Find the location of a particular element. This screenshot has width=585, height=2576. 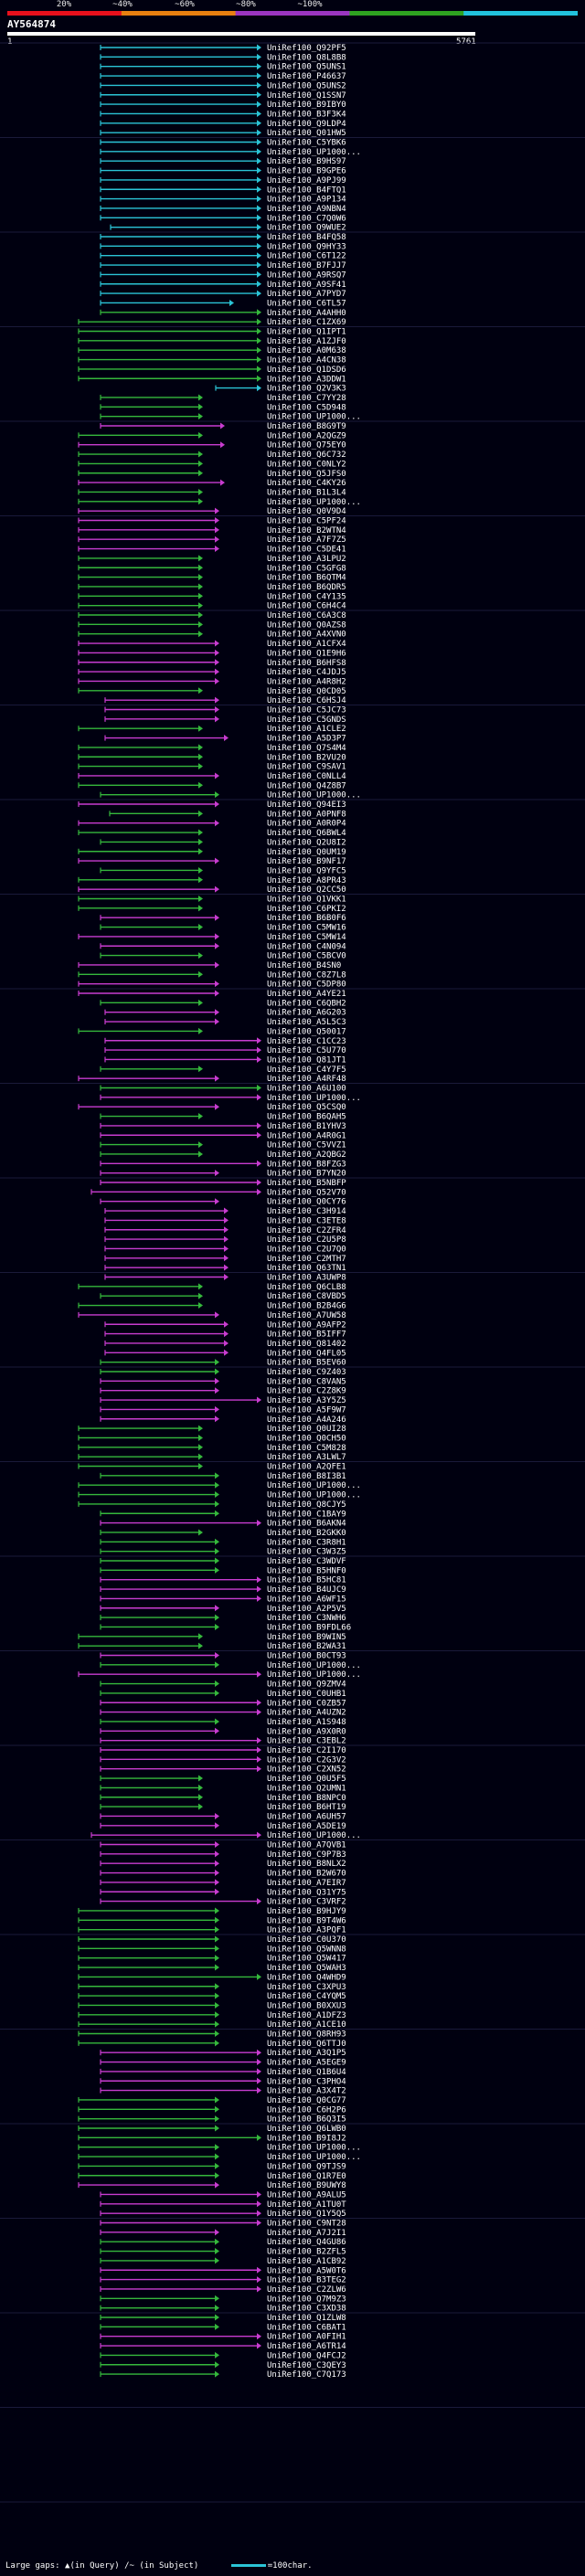

hit-id-label: UniRef100_B4FTQ1 is located at coordinates (307, 190).